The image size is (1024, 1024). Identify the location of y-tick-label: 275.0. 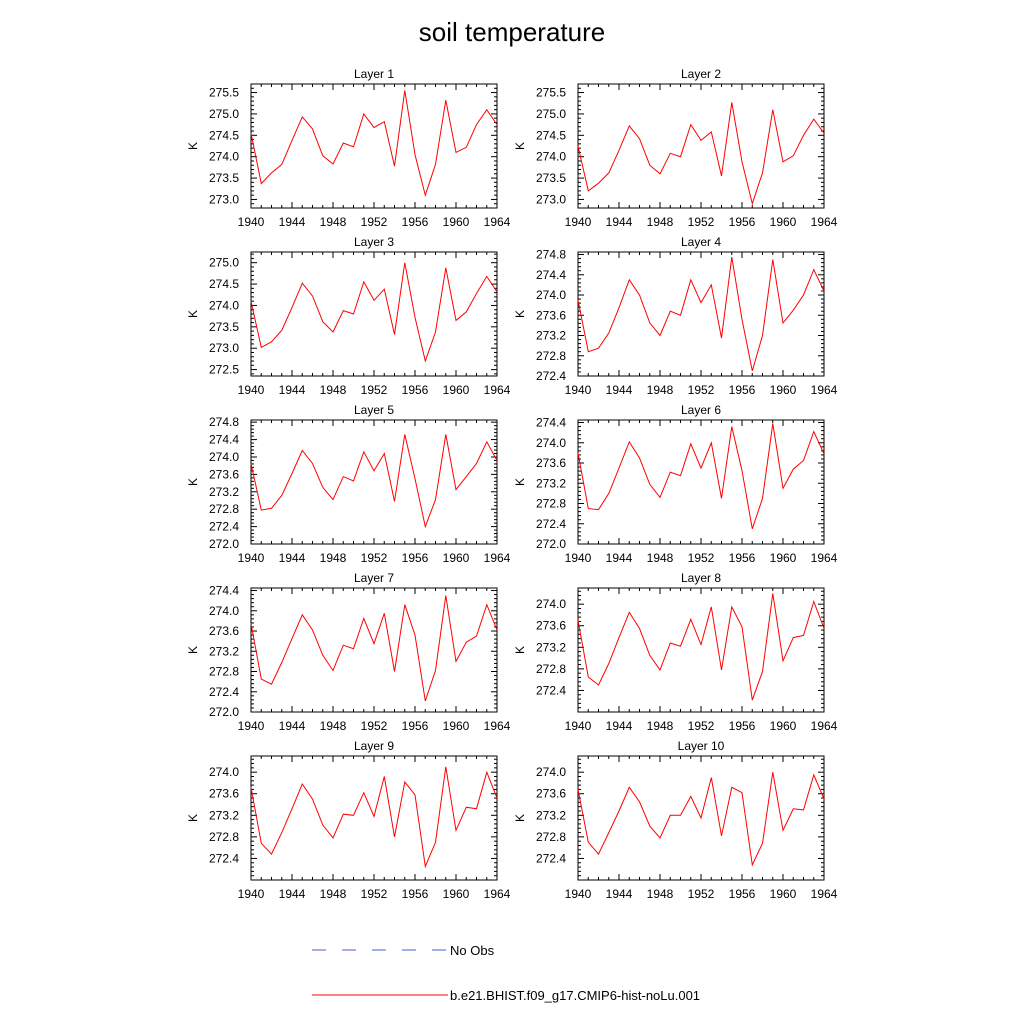
(551, 114).